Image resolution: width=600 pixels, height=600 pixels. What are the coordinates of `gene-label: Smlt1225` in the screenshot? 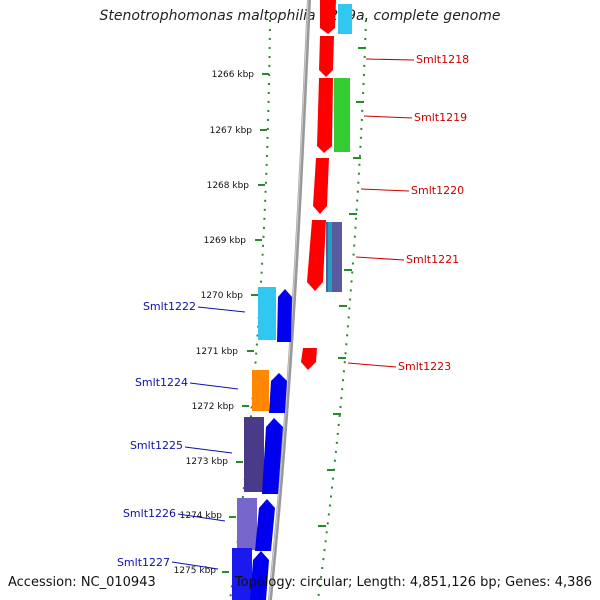 It's located at (156, 445).